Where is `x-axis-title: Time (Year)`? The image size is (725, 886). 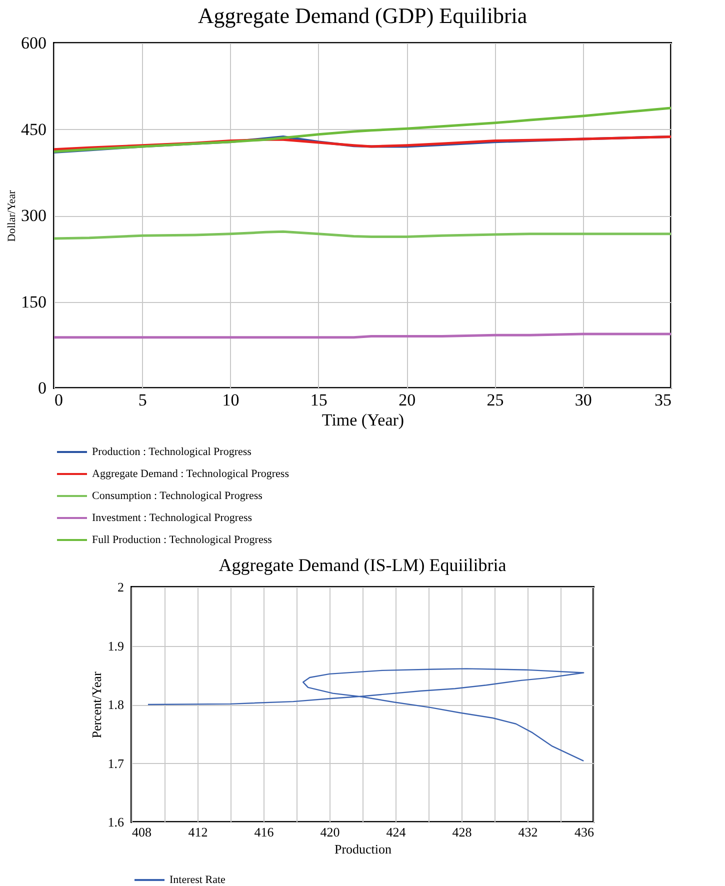
x-axis-title: Time (Year) is located at coordinates (363, 420).